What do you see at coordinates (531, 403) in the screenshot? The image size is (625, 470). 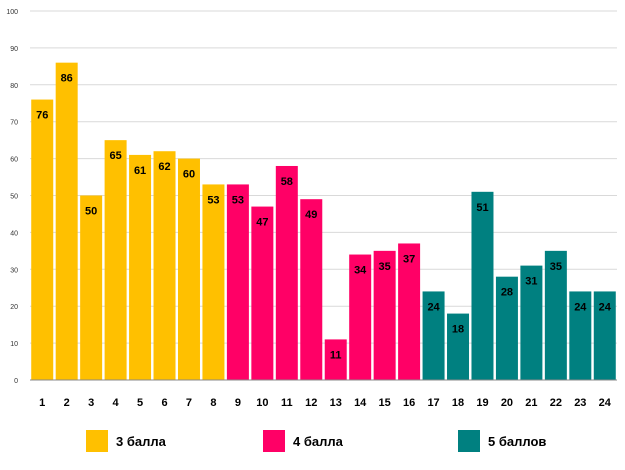 I see `x-tick-label: 21` at bounding box center [531, 403].